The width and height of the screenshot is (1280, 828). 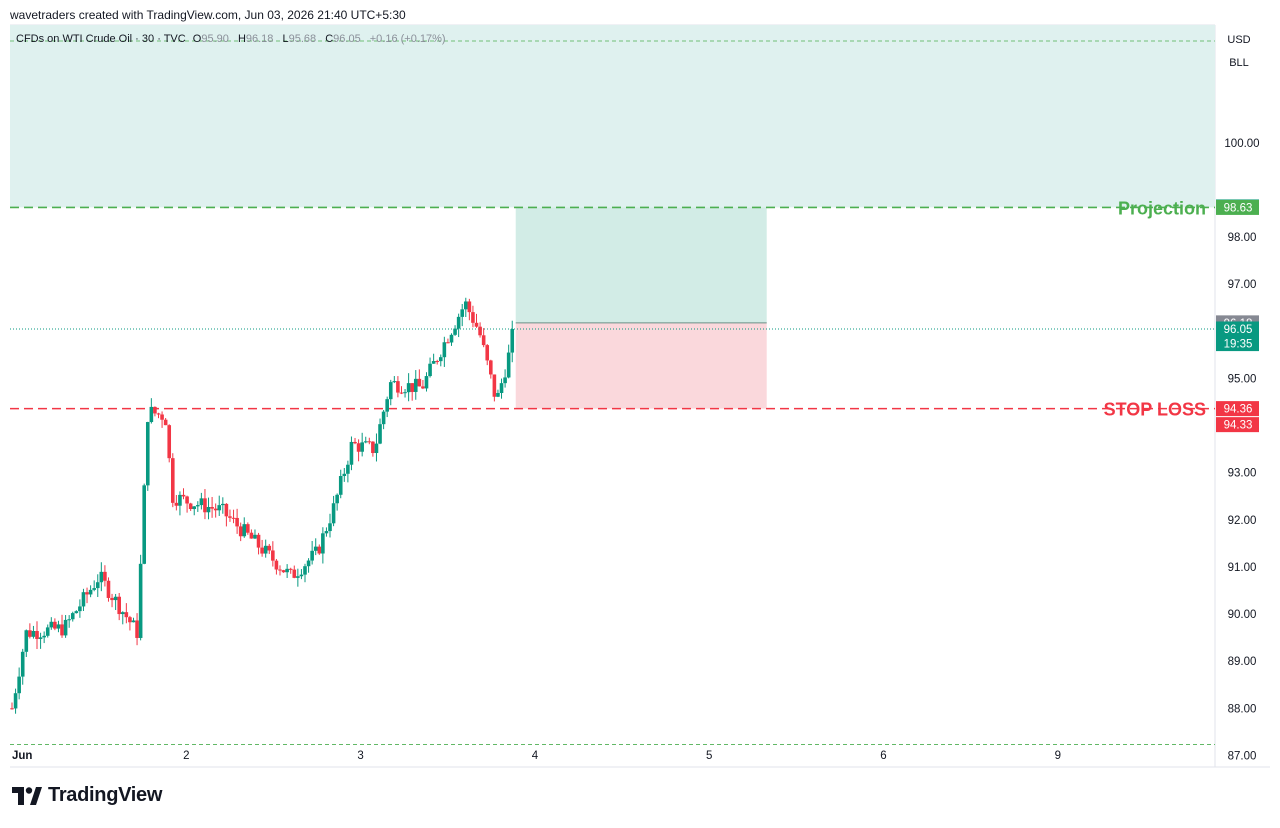 I want to click on legend-low-value: 95.68, so click(x=302, y=39).